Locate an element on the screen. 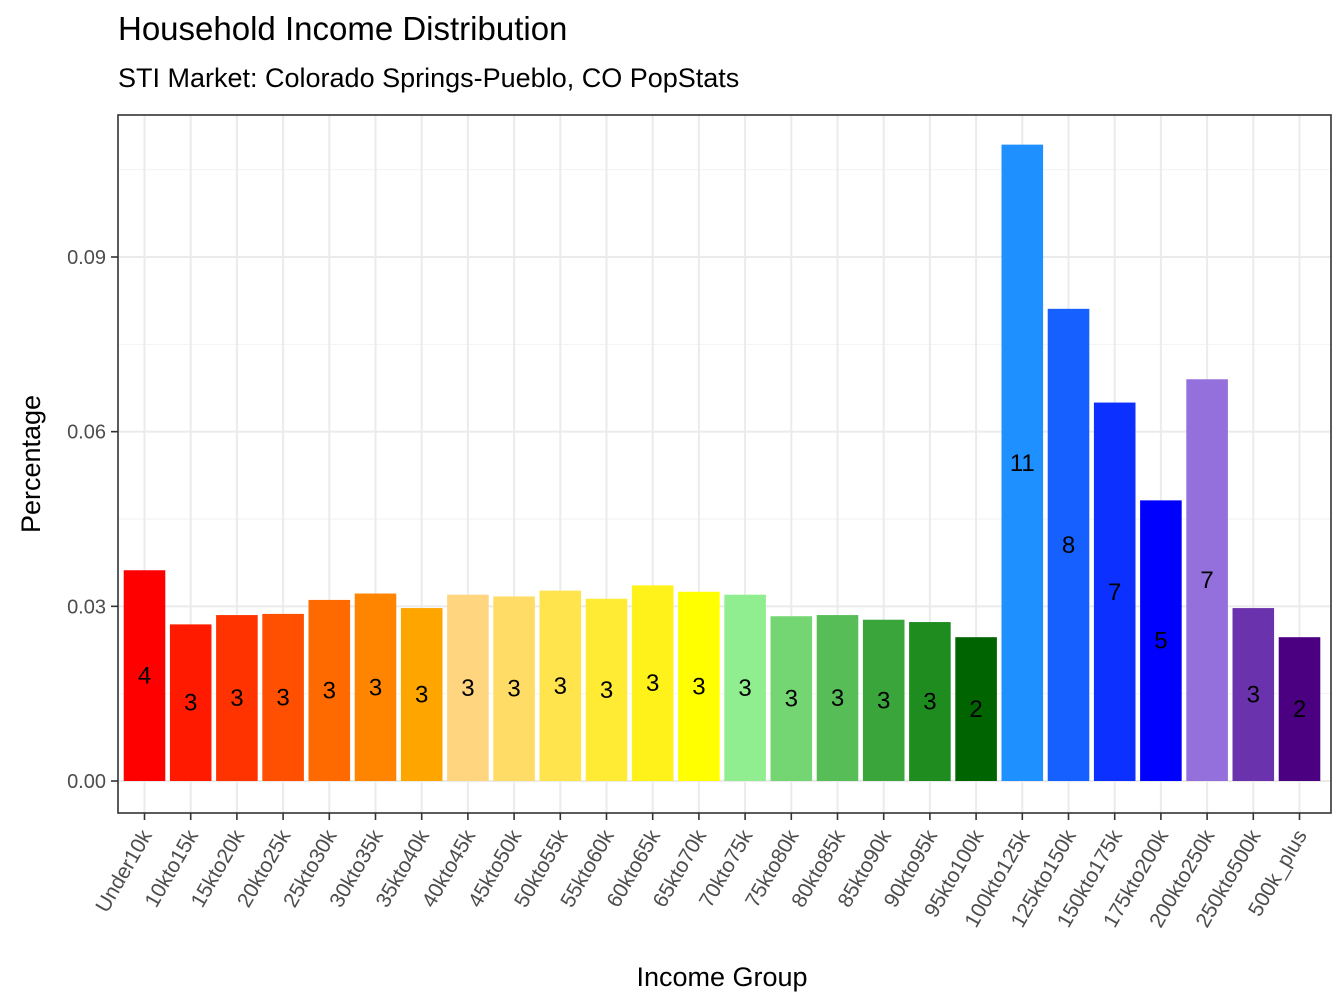  bar-Under10k is located at coordinates (144, 675).